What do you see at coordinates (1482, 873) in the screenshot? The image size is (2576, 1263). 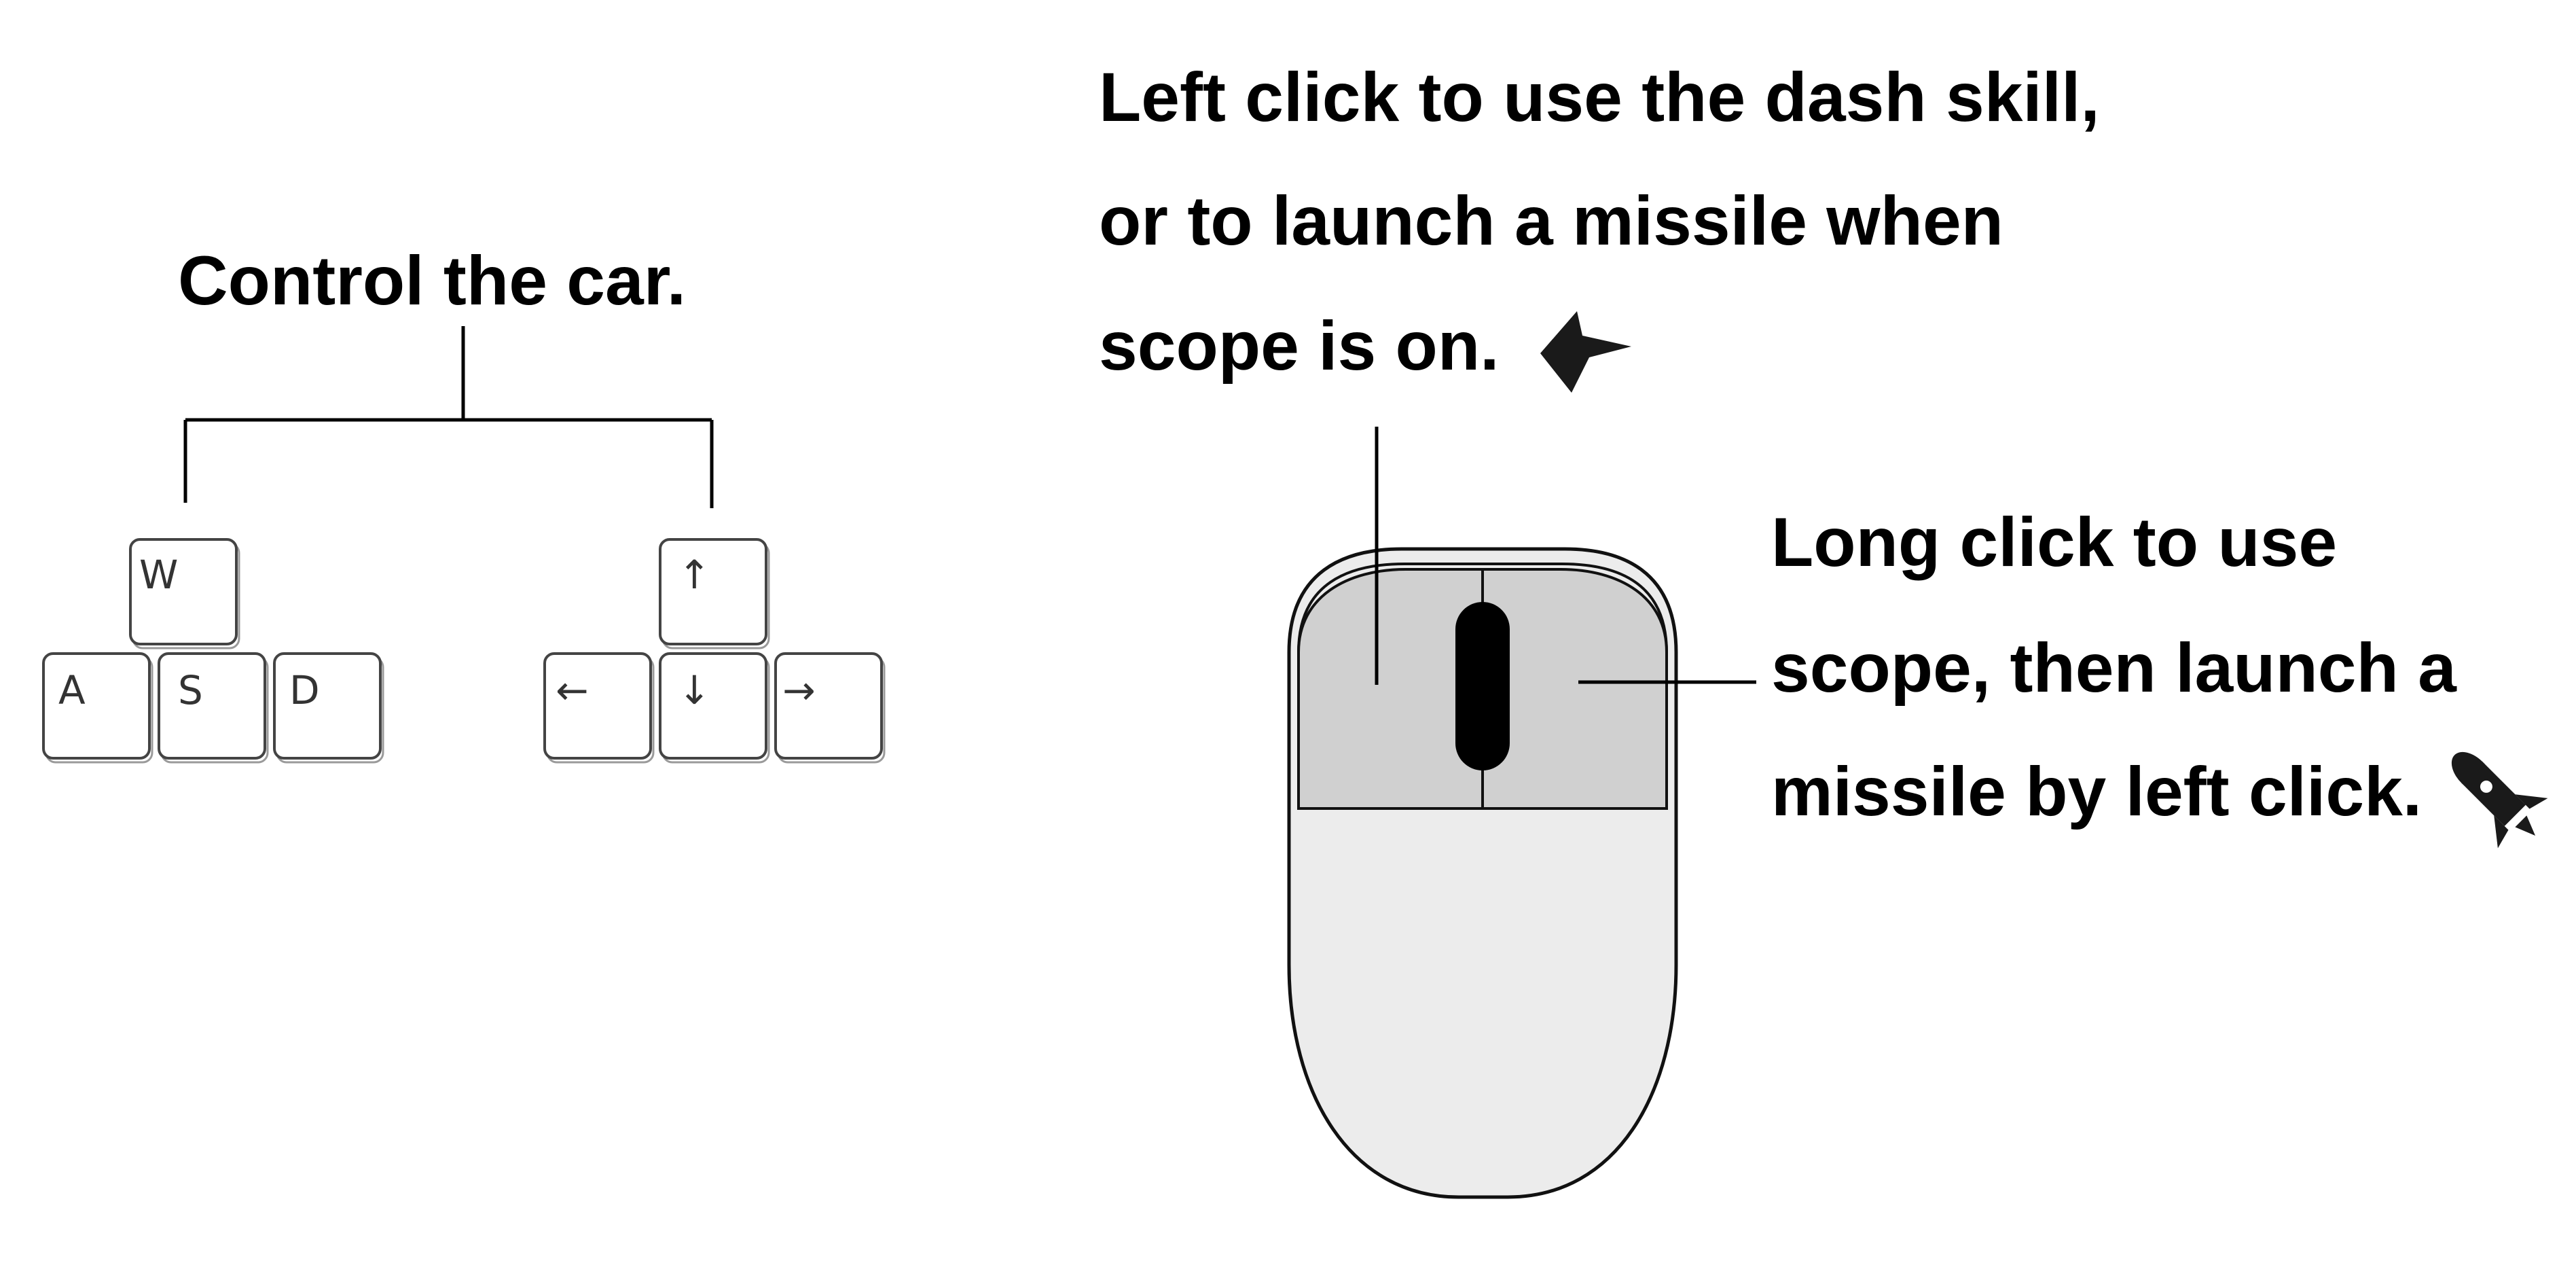 I see `mouse-illustration` at bounding box center [1482, 873].